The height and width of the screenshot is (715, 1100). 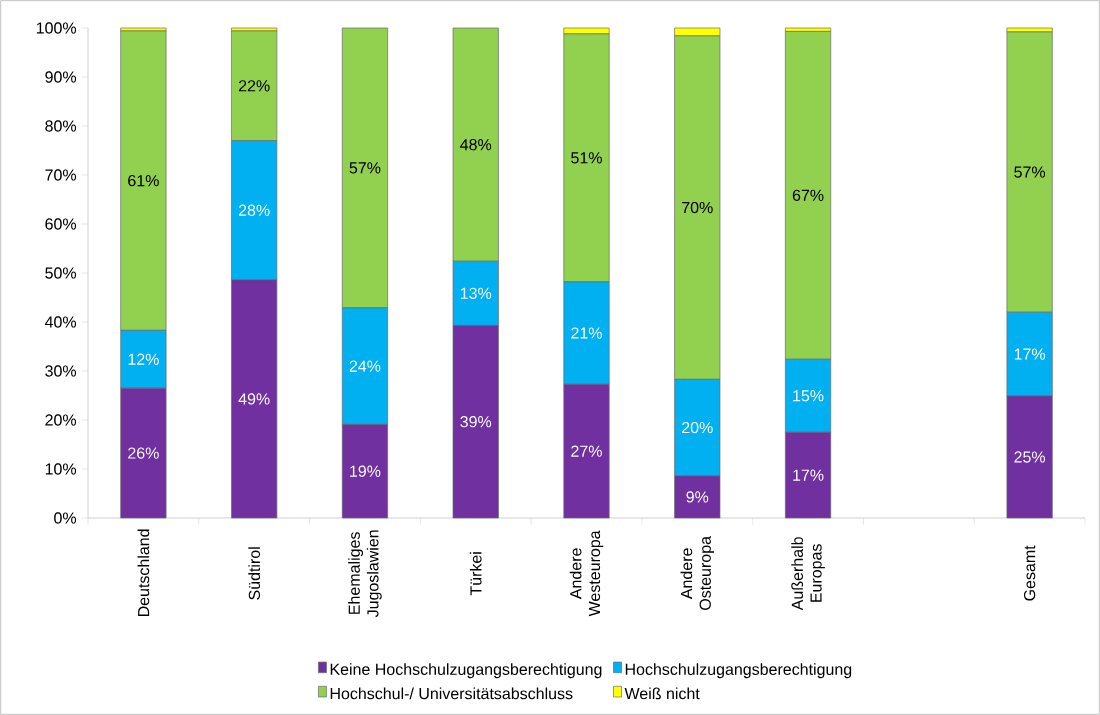 I want to click on data-label: 24%, so click(x=365, y=366).